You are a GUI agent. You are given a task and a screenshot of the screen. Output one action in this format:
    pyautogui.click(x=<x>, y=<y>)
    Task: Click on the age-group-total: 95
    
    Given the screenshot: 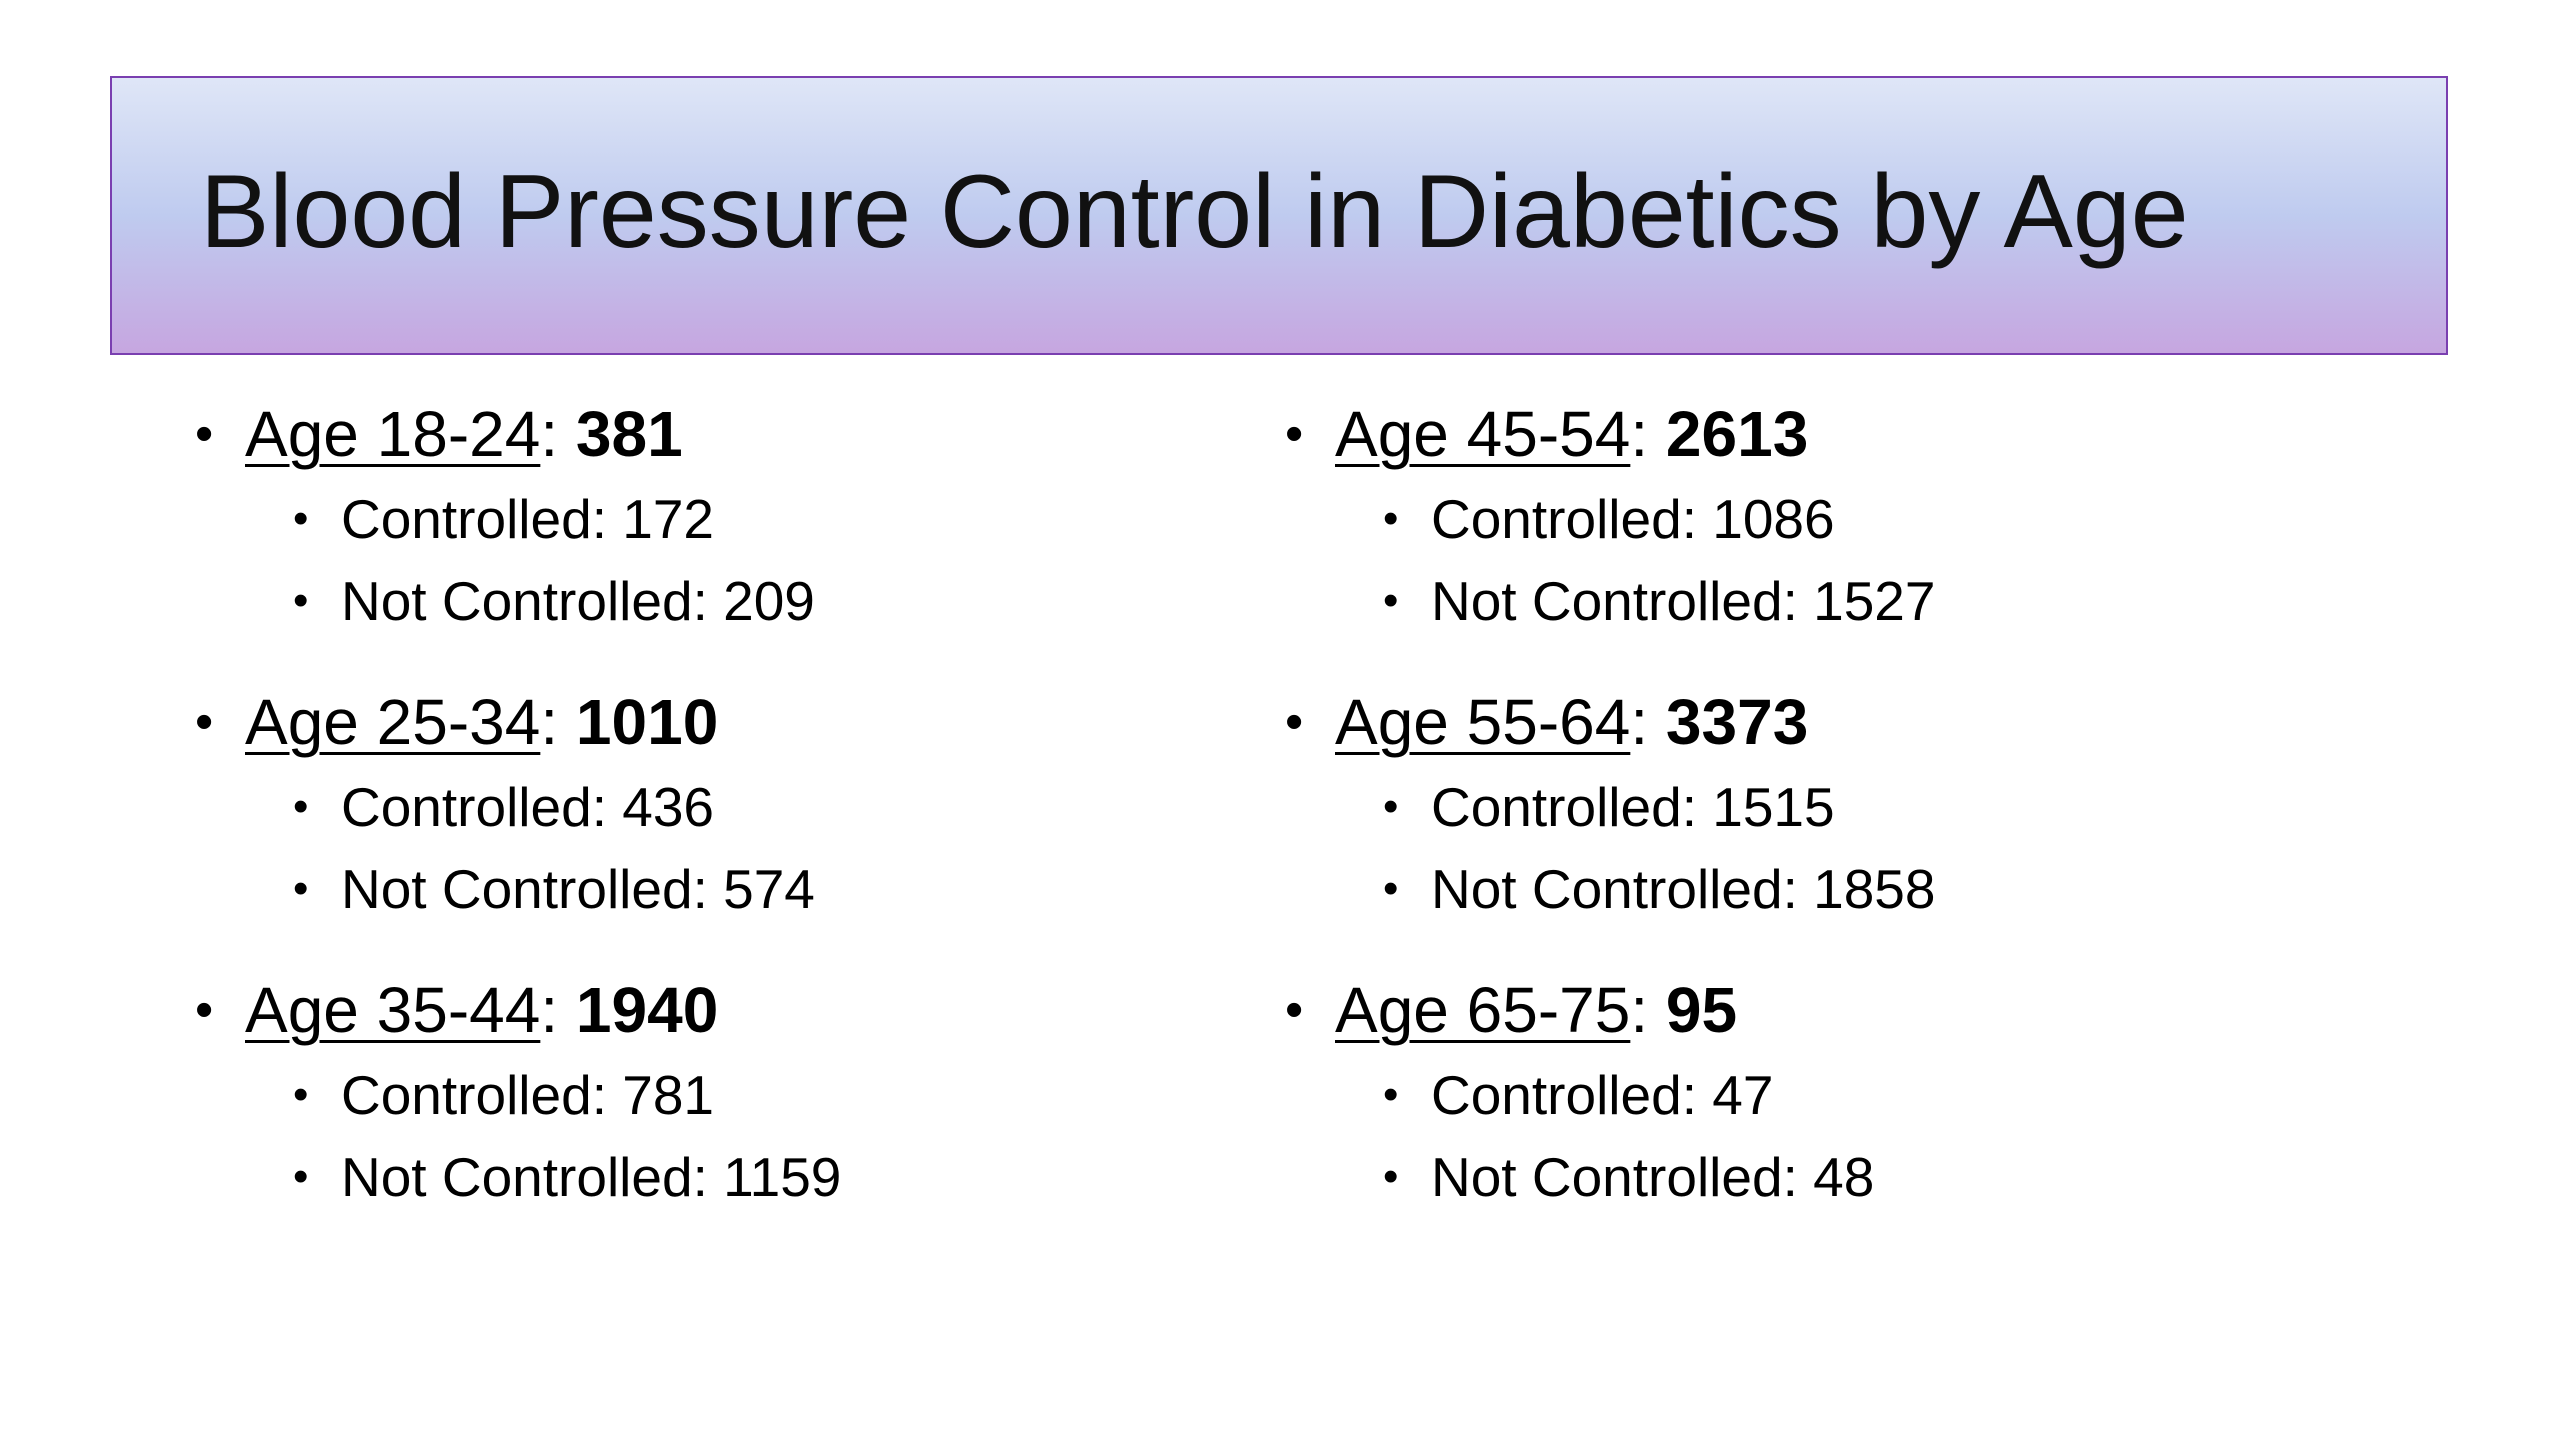 What is the action you would take?
    pyautogui.click(x=1701, y=1010)
    